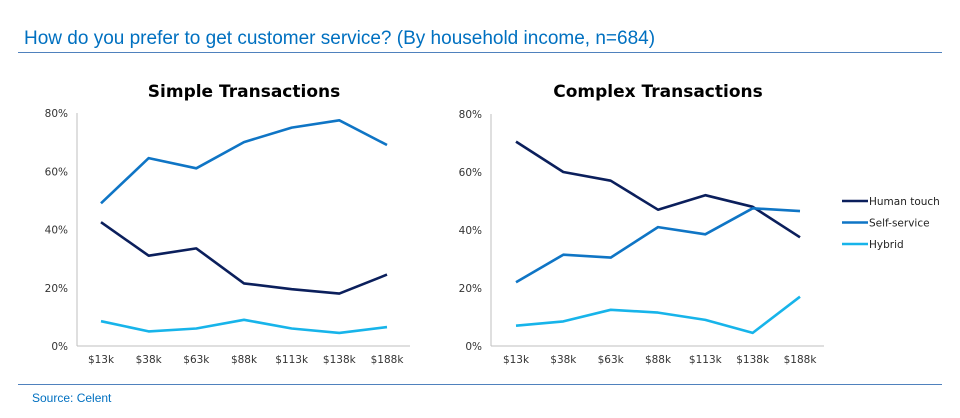 The width and height of the screenshot is (960, 418). Describe the element at coordinates (904, 202) in the screenshot. I see `legend-label: Human touch` at that location.